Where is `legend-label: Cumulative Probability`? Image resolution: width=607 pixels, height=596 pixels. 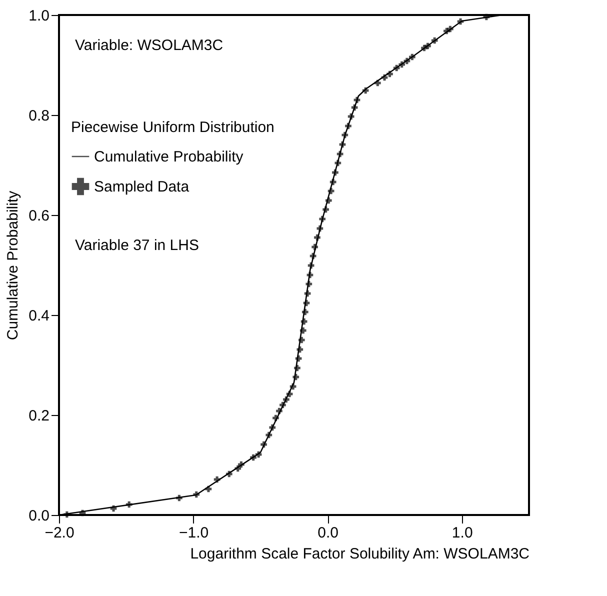 legend-label: Cumulative Probability is located at coordinates (169, 157).